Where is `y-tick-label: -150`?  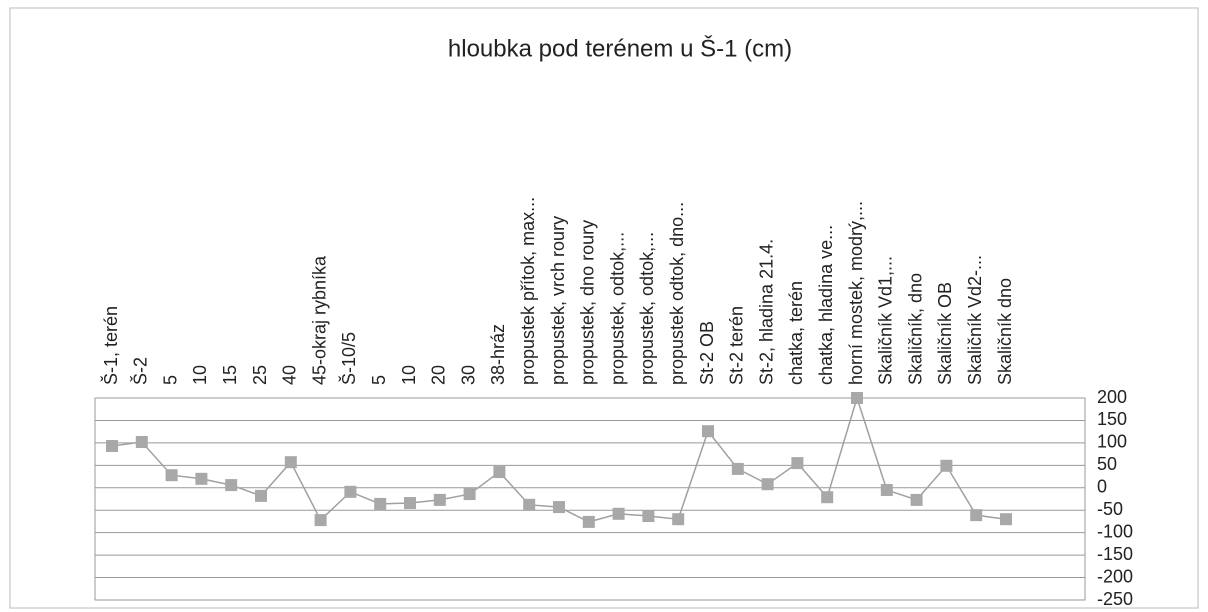 y-tick-label: -150 is located at coordinates (1115, 554).